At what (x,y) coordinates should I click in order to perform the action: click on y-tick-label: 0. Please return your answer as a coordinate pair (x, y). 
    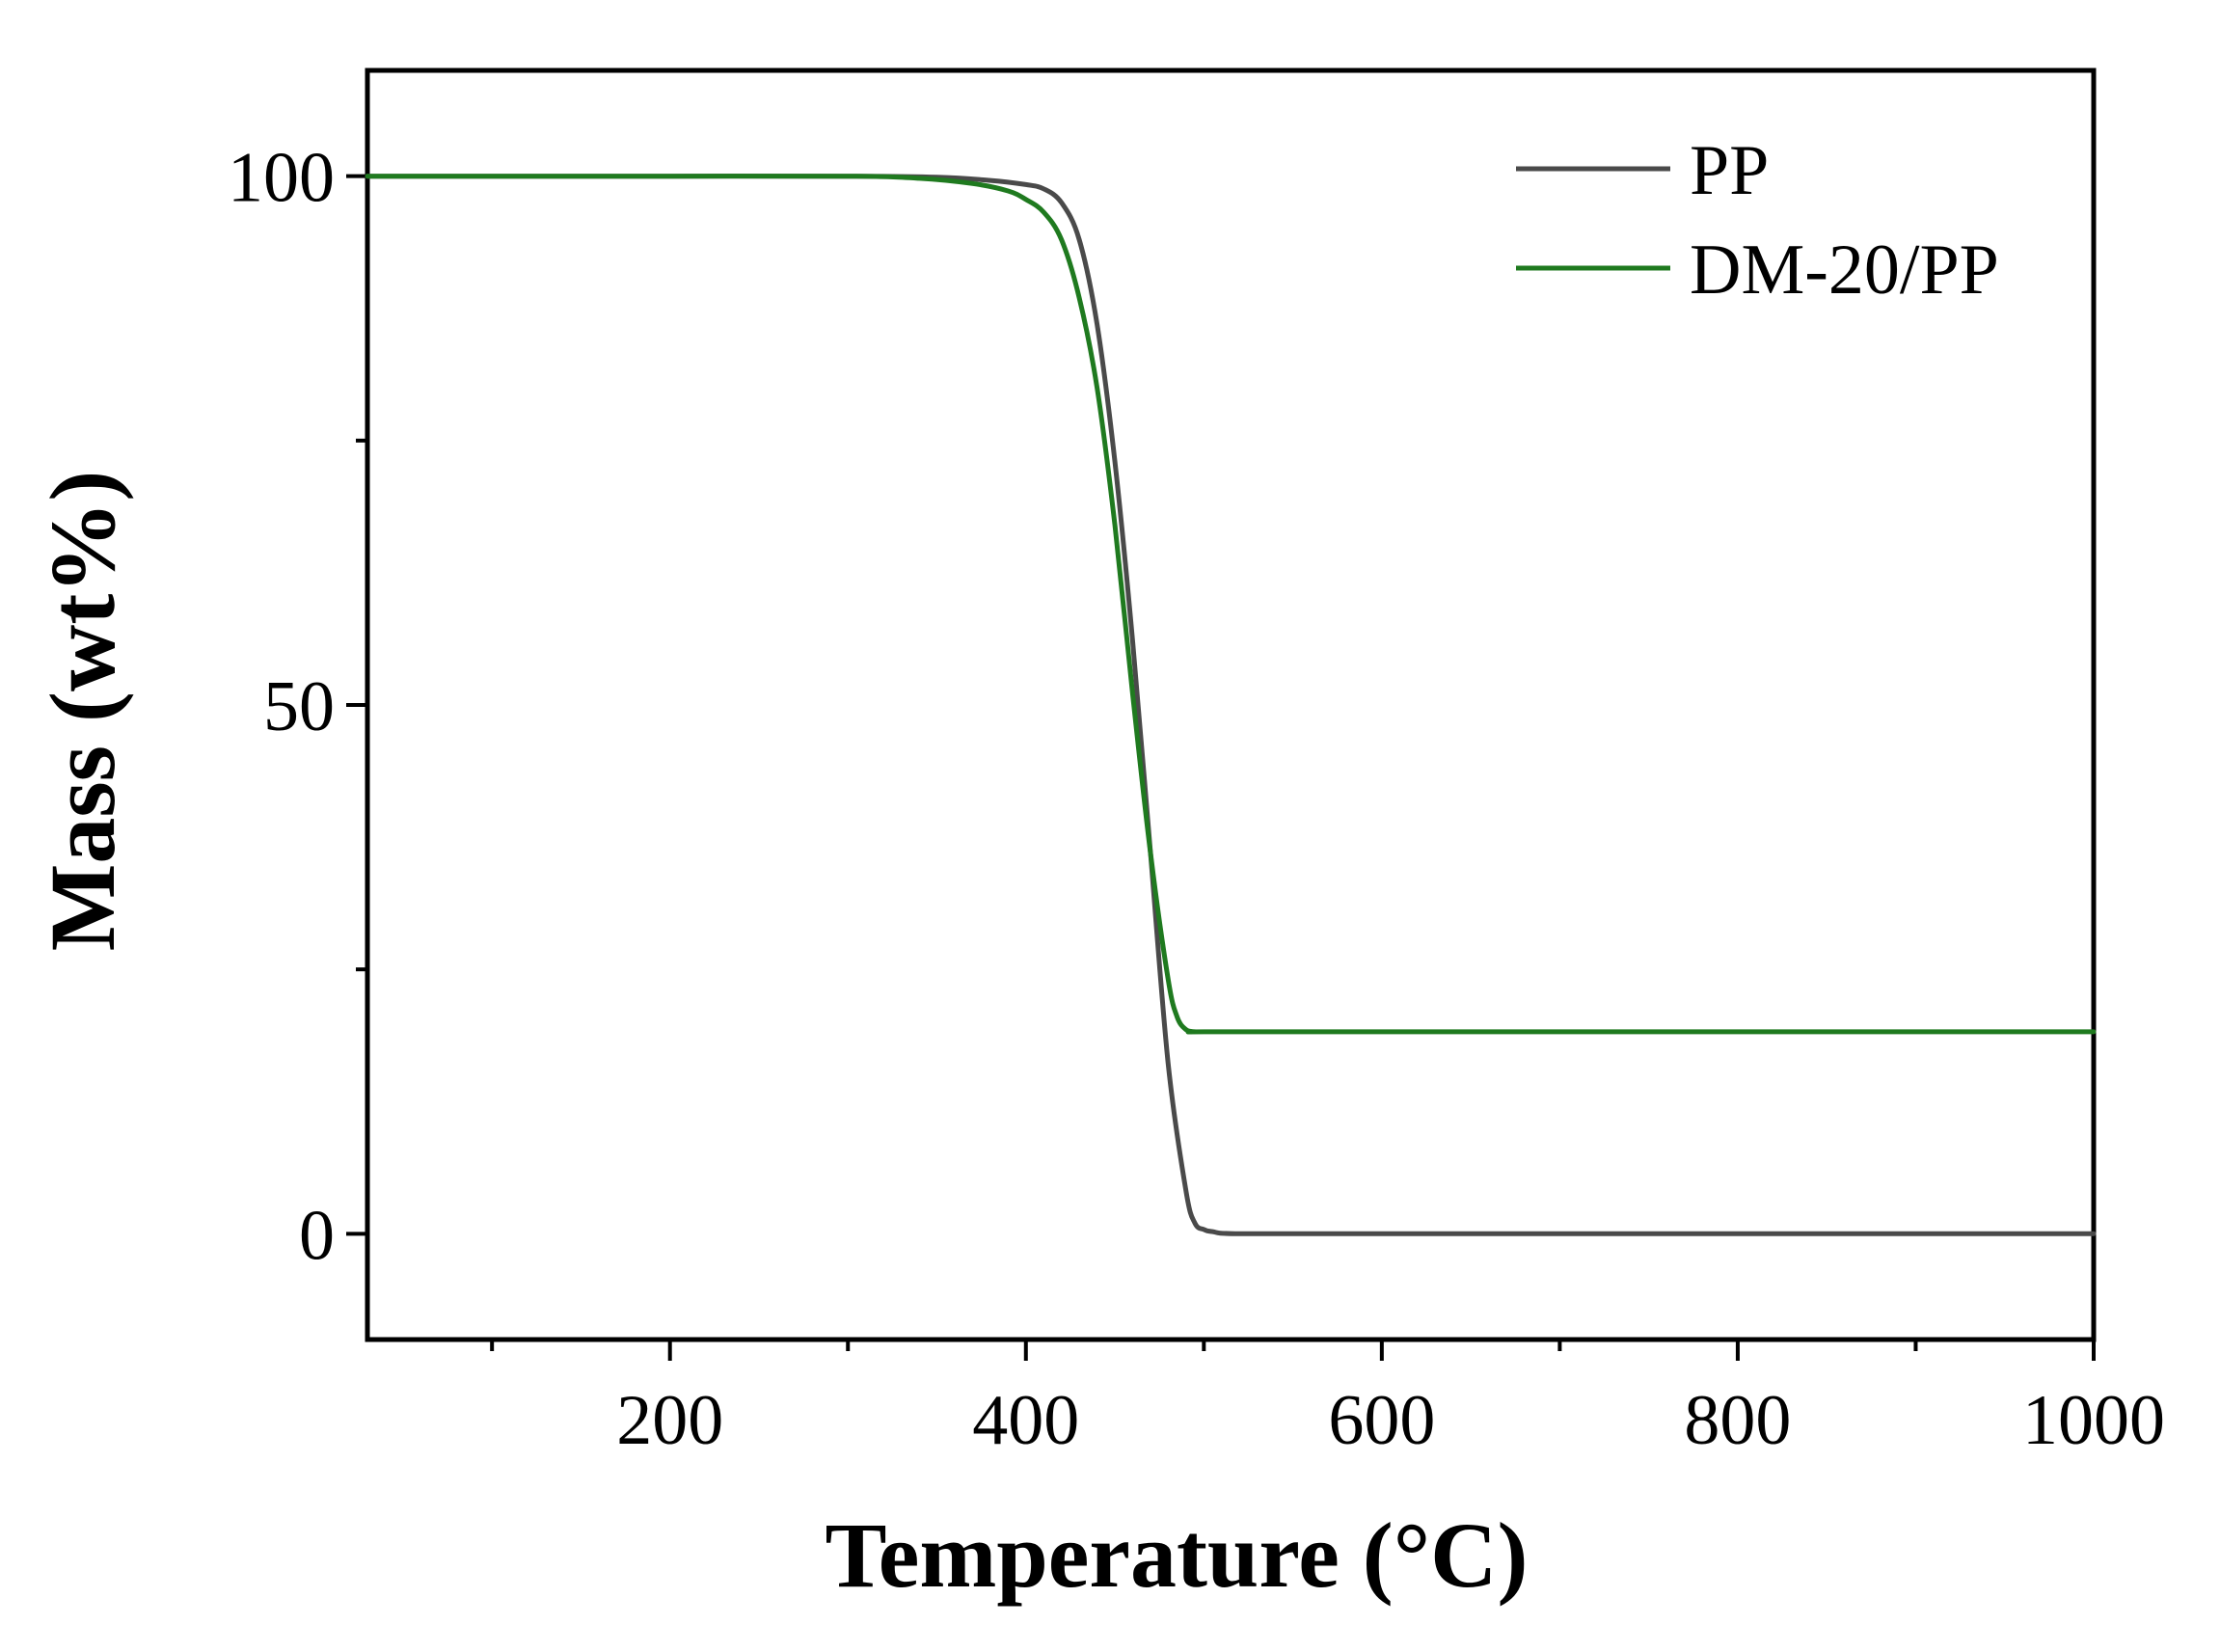
    Looking at the image, I should click on (317, 1235).